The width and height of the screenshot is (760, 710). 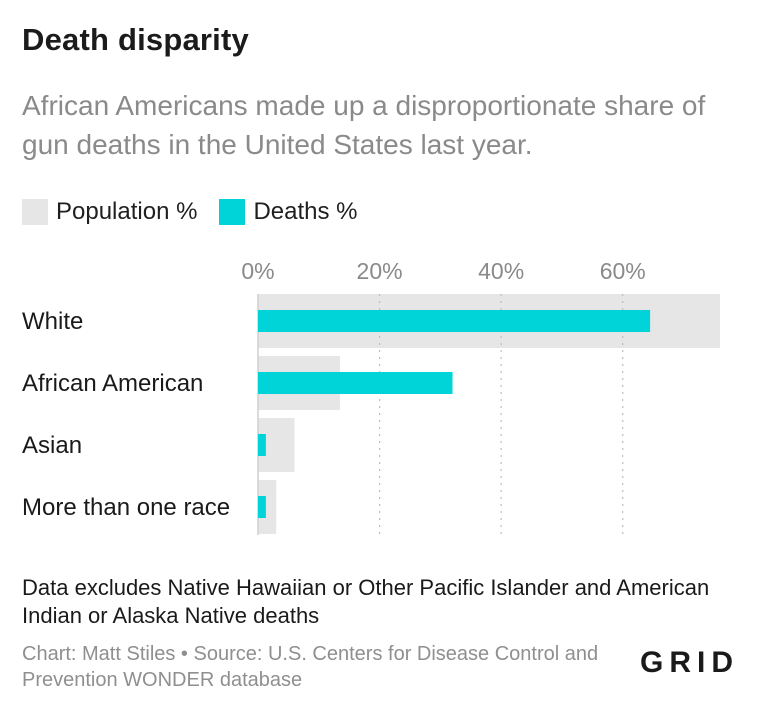 What do you see at coordinates (380, 271) in the screenshot?
I see `tick-label-1: 20%` at bounding box center [380, 271].